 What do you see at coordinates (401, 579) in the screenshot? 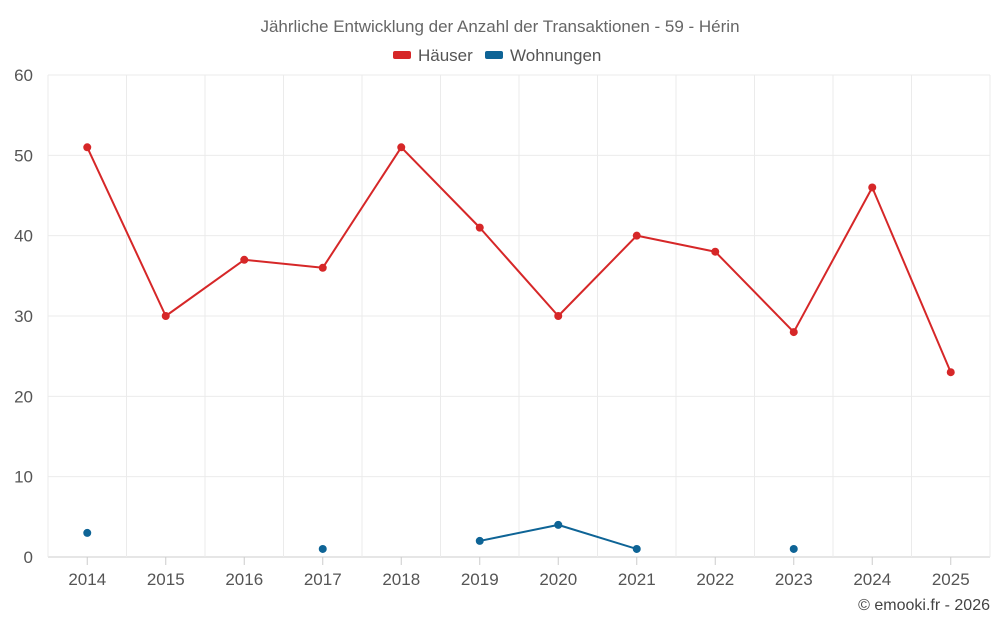
I see `x-tick-label: 2018` at bounding box center [401, 579].